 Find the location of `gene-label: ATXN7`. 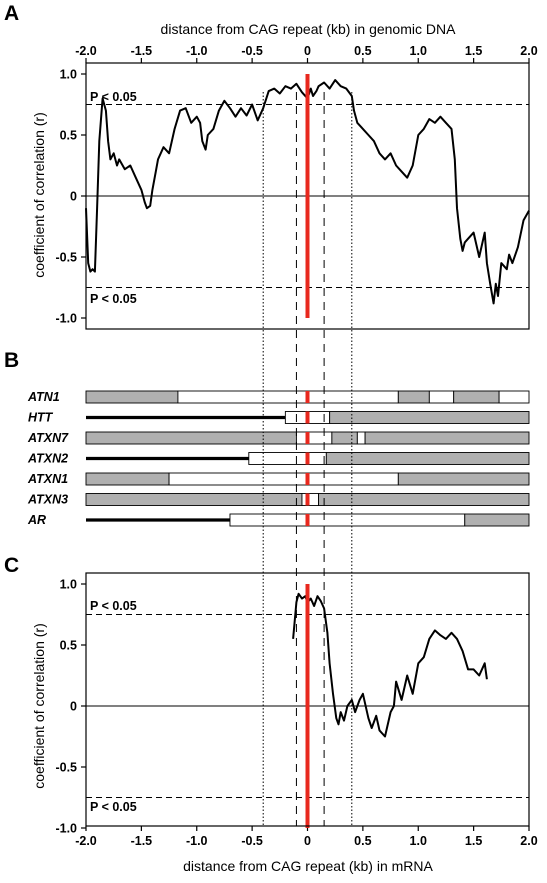

gene-label: ATXN7 is located at coordinates (48, 438).